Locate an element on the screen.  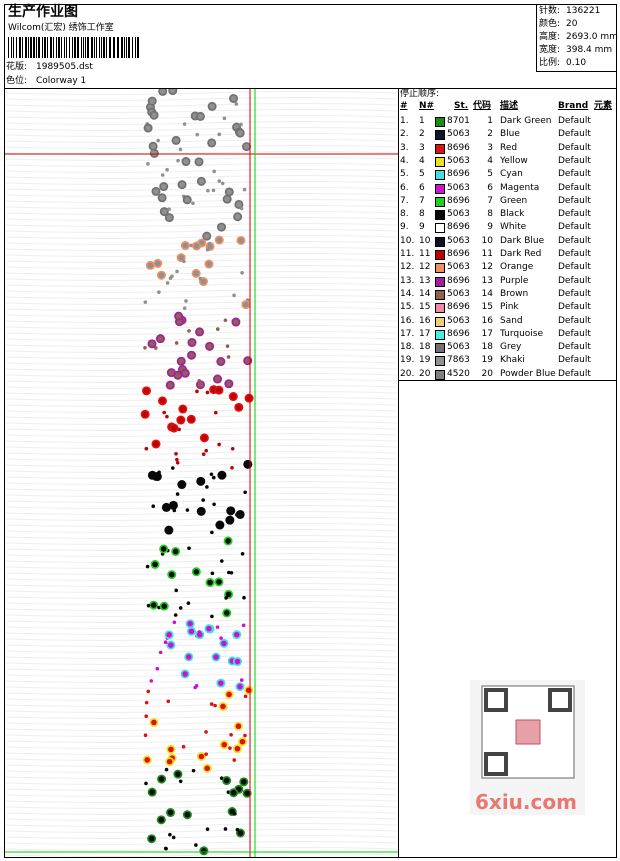
cell: 17. is located at coordinates (407, 333).